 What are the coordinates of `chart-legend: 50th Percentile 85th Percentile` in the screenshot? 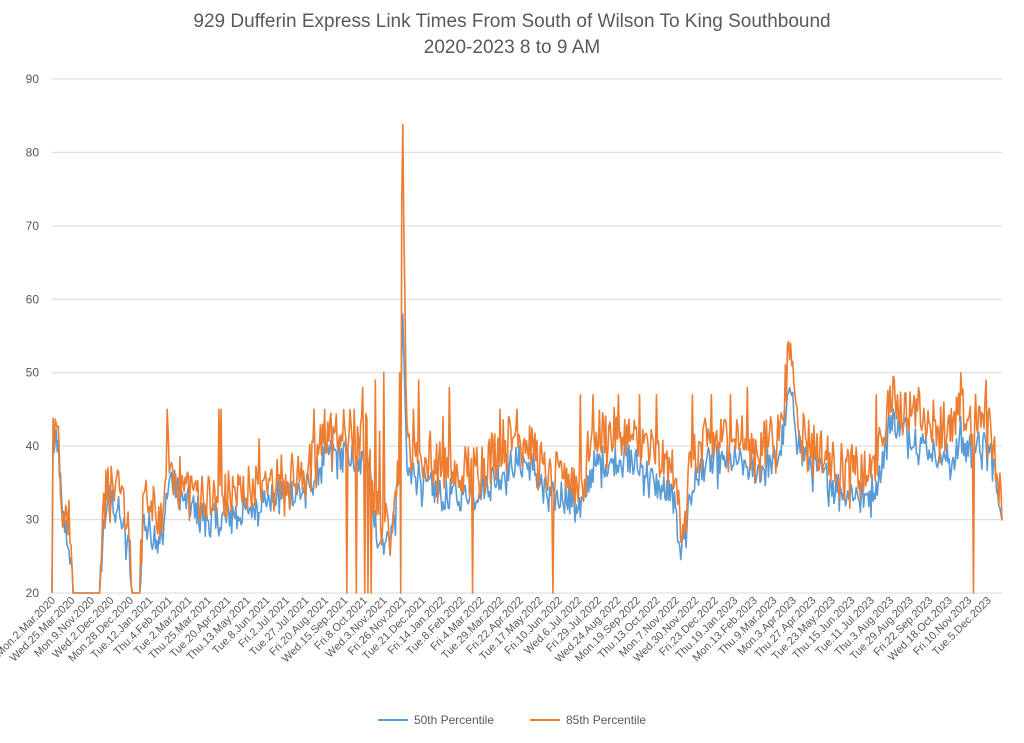 It's located at (512, 720).